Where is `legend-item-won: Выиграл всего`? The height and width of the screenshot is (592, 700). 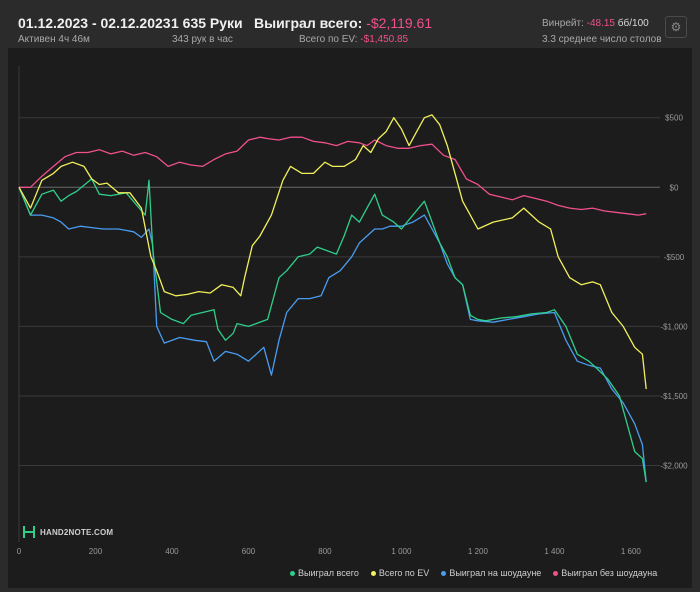 legend-item-won: Выиграл всего is located at coordinates (324, 573).